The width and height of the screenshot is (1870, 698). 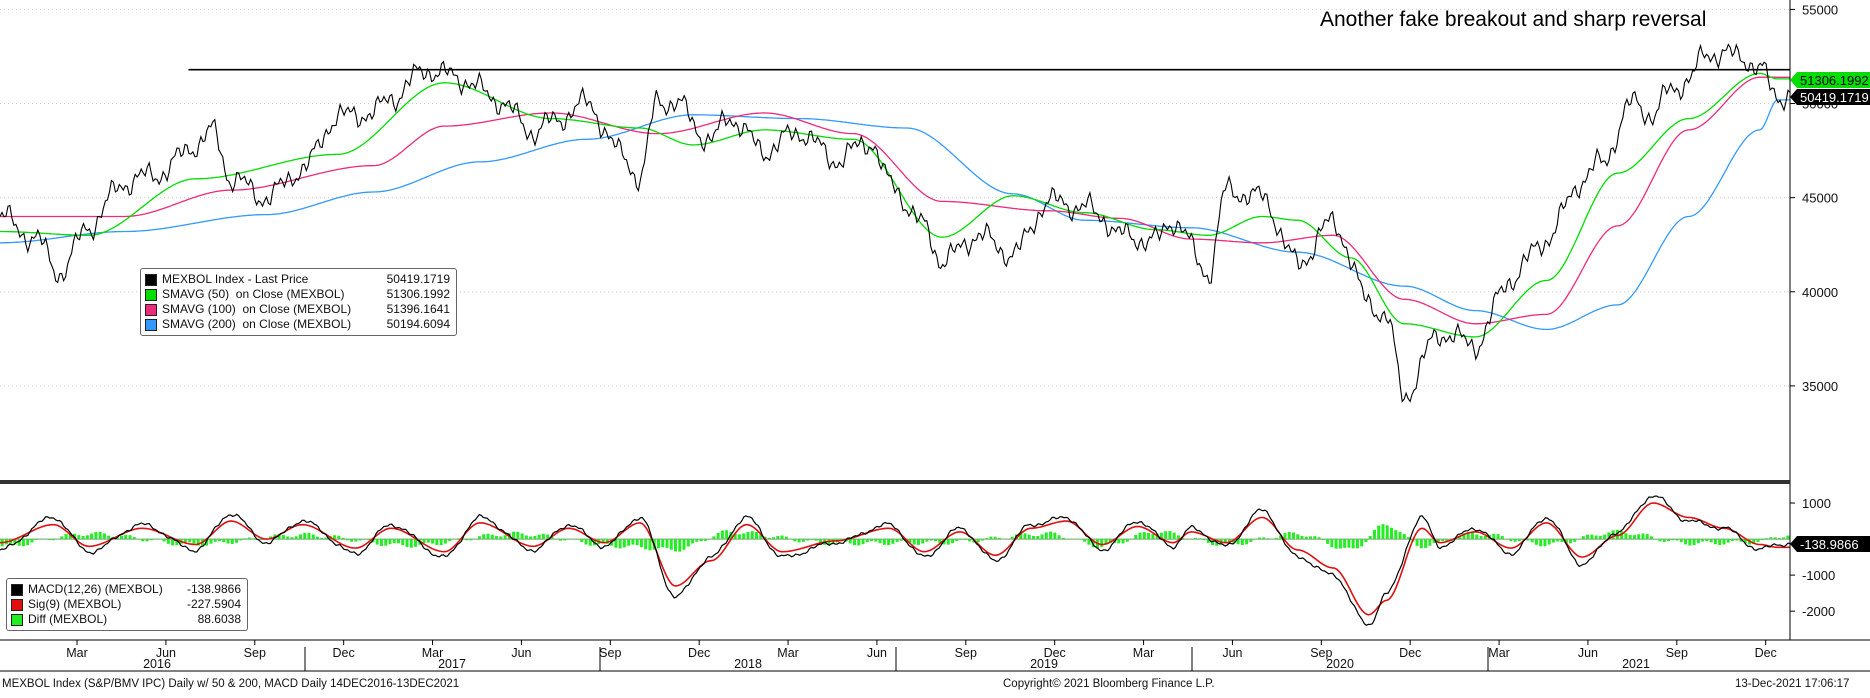 What do you see at coordinates (1588, 653) in the screenshot?
I see `month-tick-label: Jun` at bounding box center [1588, 653].